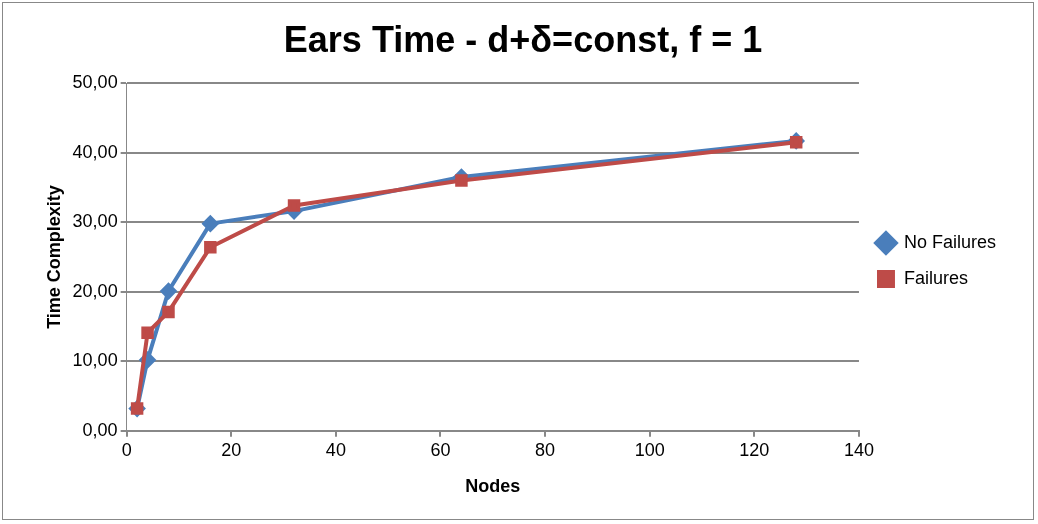 The image size is (1038, 524). Describe the element at coordinates (493, 486) in the screenshot. I see `x-axis-title: Nodes` at that location.